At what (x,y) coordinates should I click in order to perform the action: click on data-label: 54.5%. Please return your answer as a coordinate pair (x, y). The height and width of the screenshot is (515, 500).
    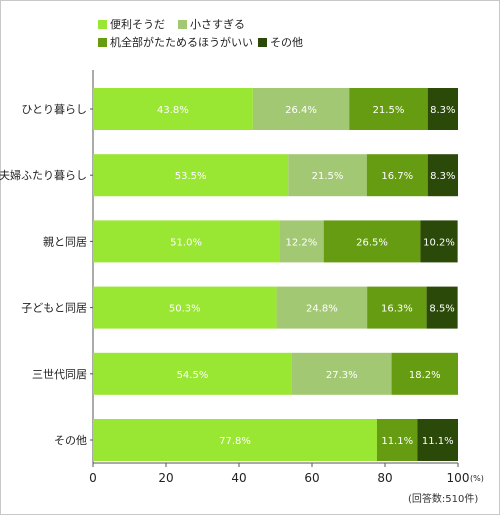
    Looking at the image, I should click on (193, 375).